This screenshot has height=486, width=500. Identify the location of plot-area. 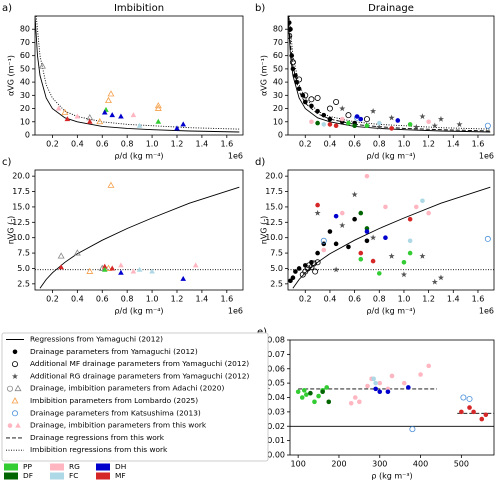
(389, 74).